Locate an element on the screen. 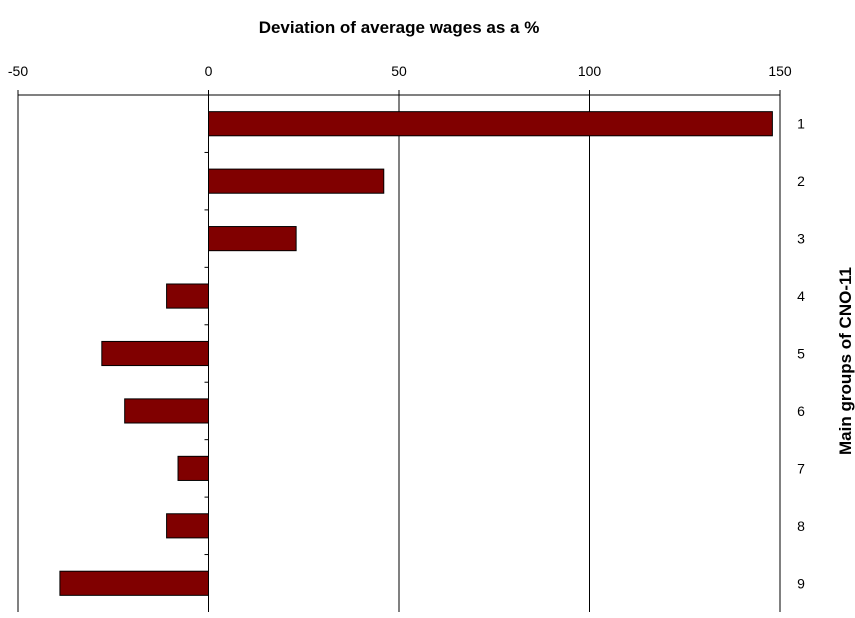  category-label: 4 is located at coordinates (801, 296).